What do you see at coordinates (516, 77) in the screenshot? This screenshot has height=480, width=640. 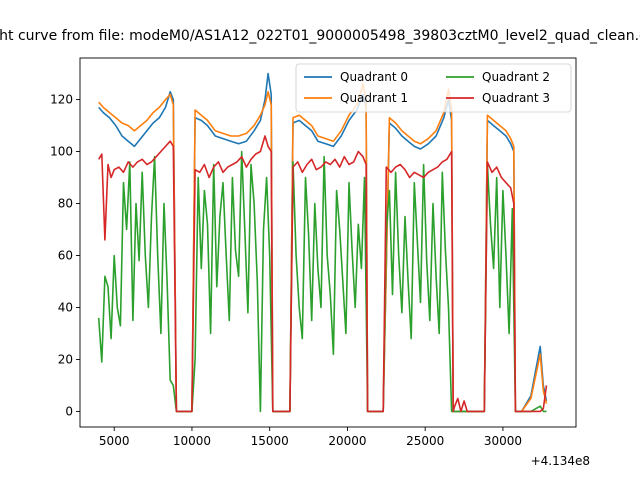 I see `legend-label-2: Quadrant 2` at bounding box center [516, 77].